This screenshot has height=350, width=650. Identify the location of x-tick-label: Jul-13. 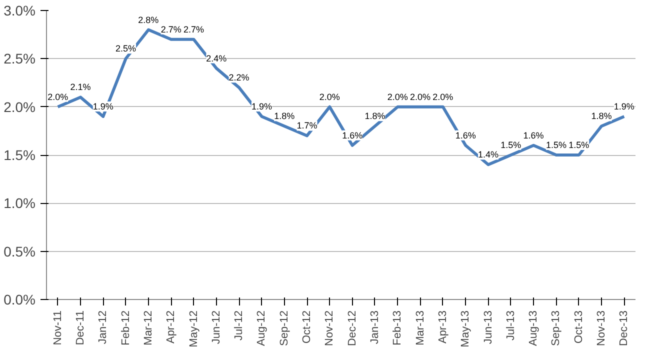
(510, 325).